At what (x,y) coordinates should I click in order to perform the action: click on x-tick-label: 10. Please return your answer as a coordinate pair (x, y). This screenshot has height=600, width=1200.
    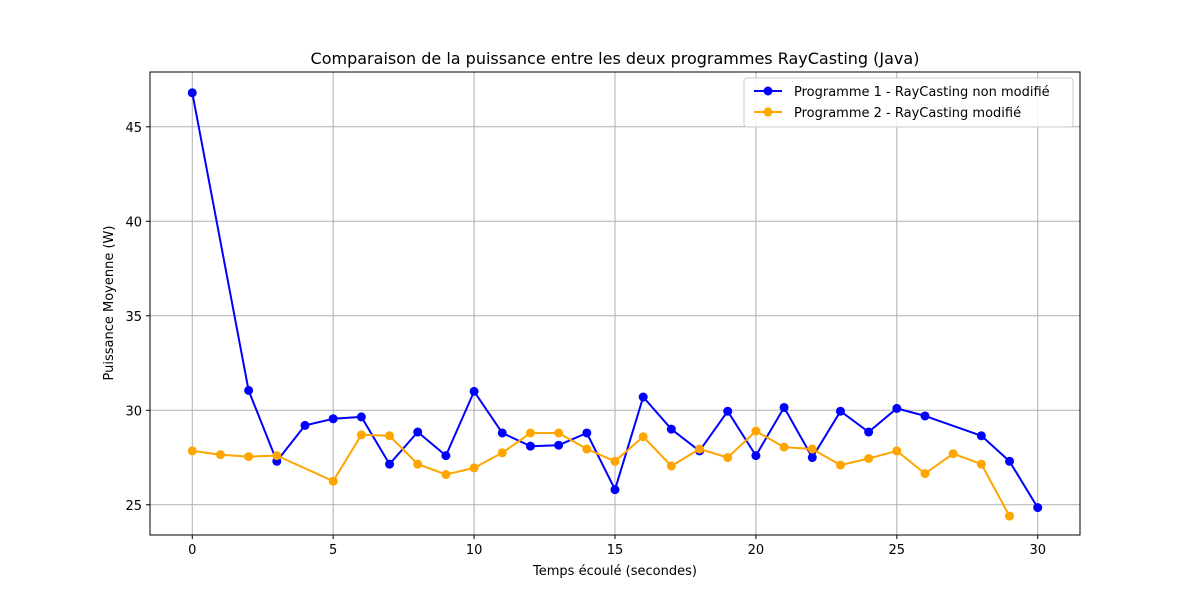
    Looking at the image, I should click on (474, 550).